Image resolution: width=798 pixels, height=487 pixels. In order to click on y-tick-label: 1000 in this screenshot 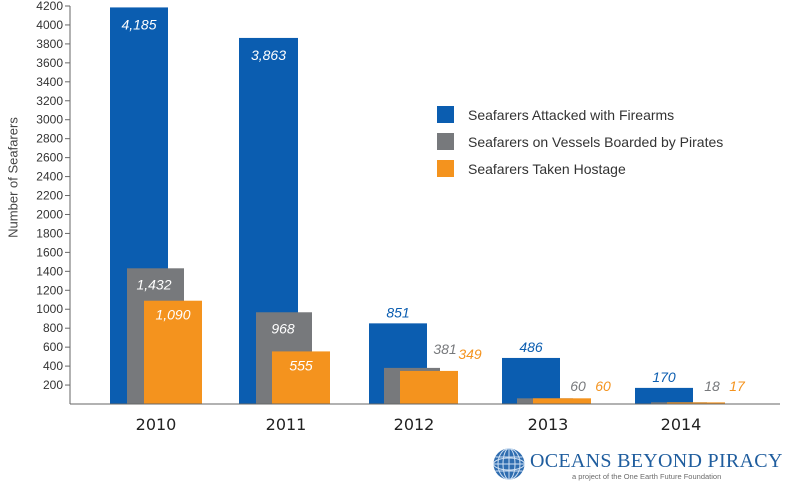, I will do `click(49, 309)`.